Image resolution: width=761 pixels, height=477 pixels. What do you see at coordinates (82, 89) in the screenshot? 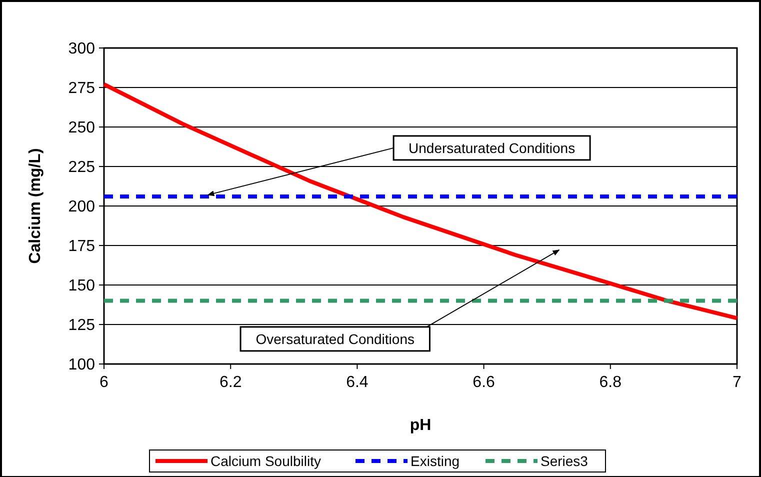
I see `y-tick-label: 275` at bounding box center [82, 89].